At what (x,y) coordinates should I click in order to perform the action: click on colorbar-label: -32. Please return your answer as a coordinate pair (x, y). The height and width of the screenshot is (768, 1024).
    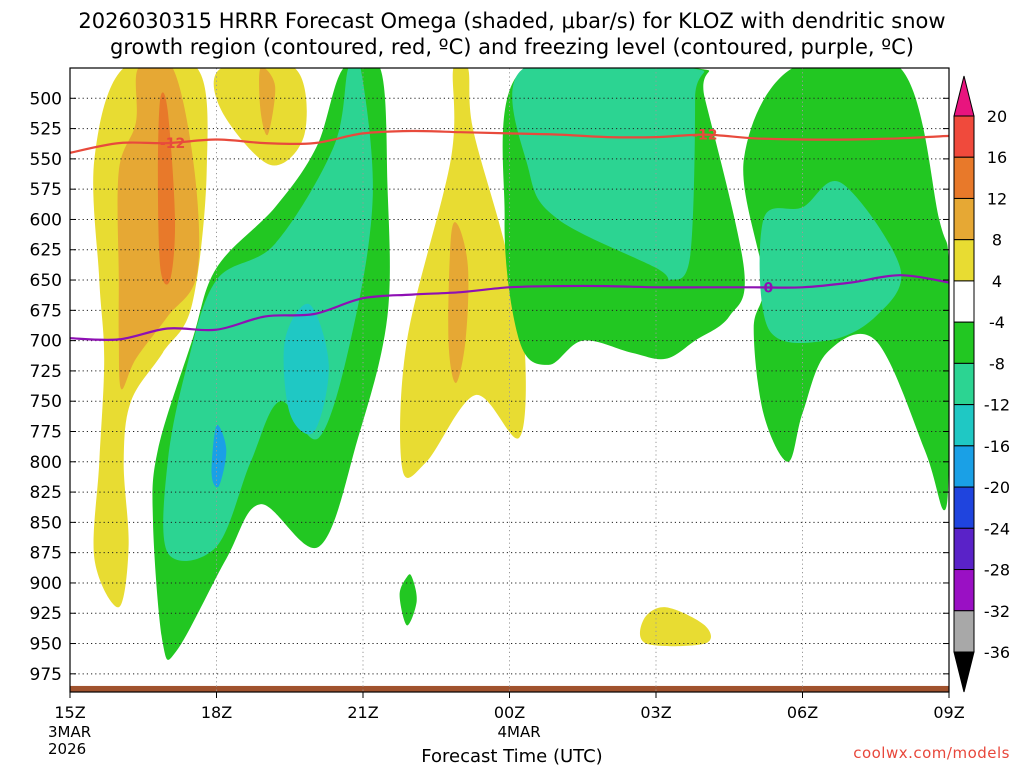
    Looking at the image, I should click on (997, 611).